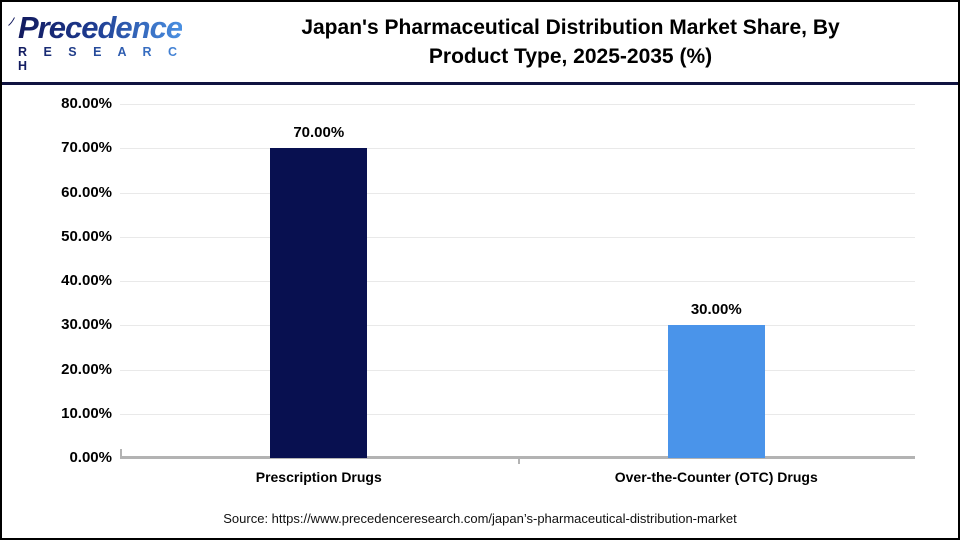 The width and height of the screenshot is (960, 540). What do you see at coordinates (86, 325) in the screenshot?
I see `y-axis-label: 30.00%` at bounding box center [86, 325].